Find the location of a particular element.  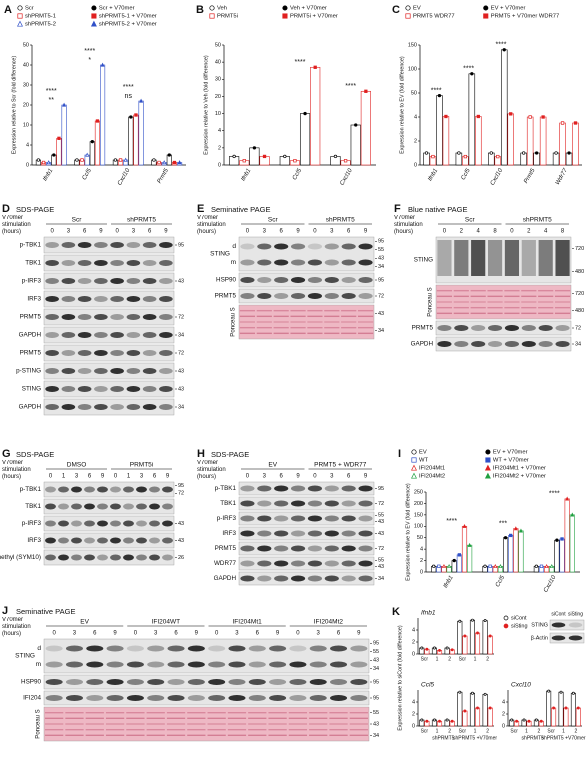

y-tick-label: 200 is located at coordinates (418, 504).